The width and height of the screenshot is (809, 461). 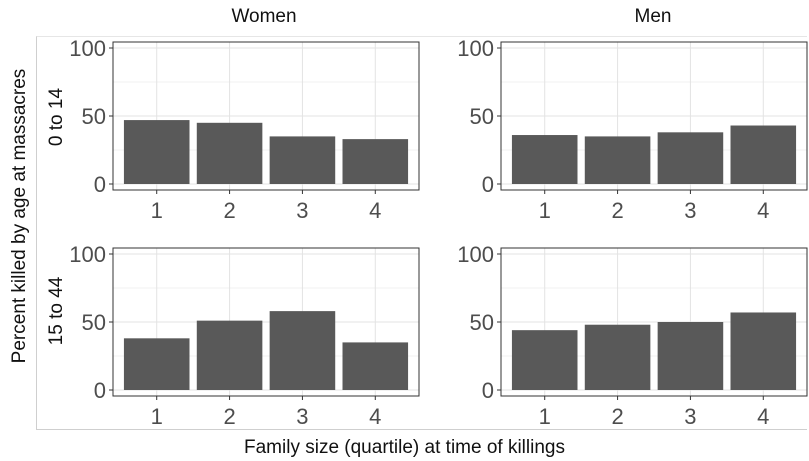 What do you see at coordinates (302, 160) in the screenshot?
I see `bar-women-age-0-14-q3` at bounding box center [302, 160].